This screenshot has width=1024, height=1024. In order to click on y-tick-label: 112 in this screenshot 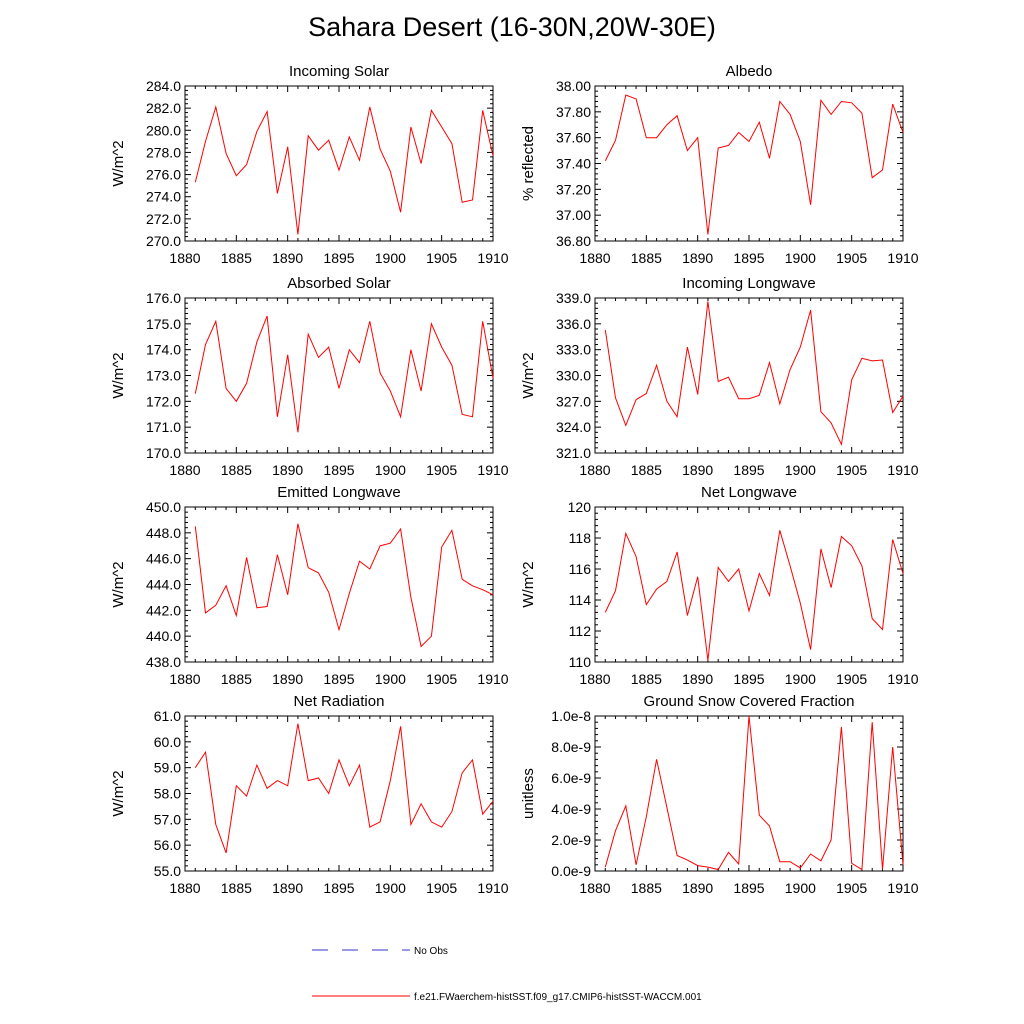, I will do `click(580, 631)`.